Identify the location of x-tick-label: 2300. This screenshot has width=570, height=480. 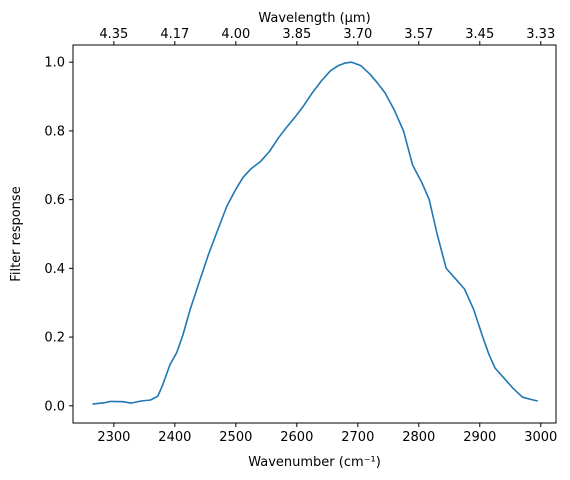
(113, 437).